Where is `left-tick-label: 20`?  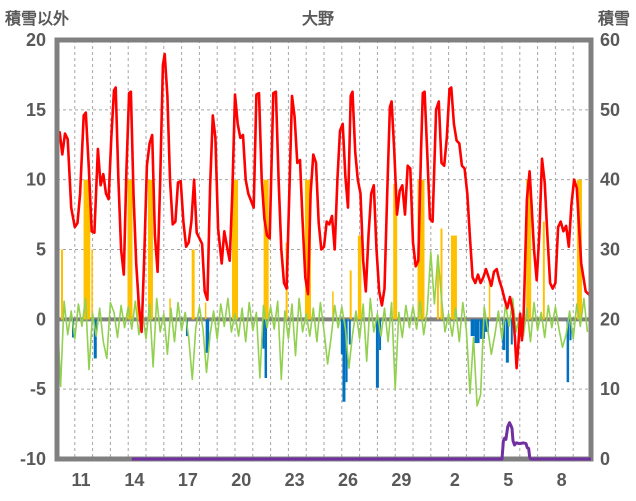
left-tick-label: 20 is located at coordinates (36, 40).